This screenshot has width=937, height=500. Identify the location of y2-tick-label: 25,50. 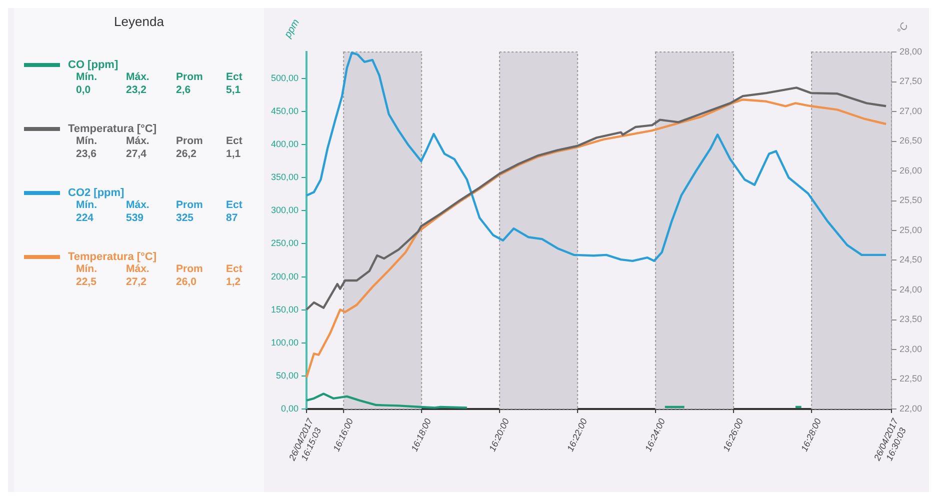
(910, 200).